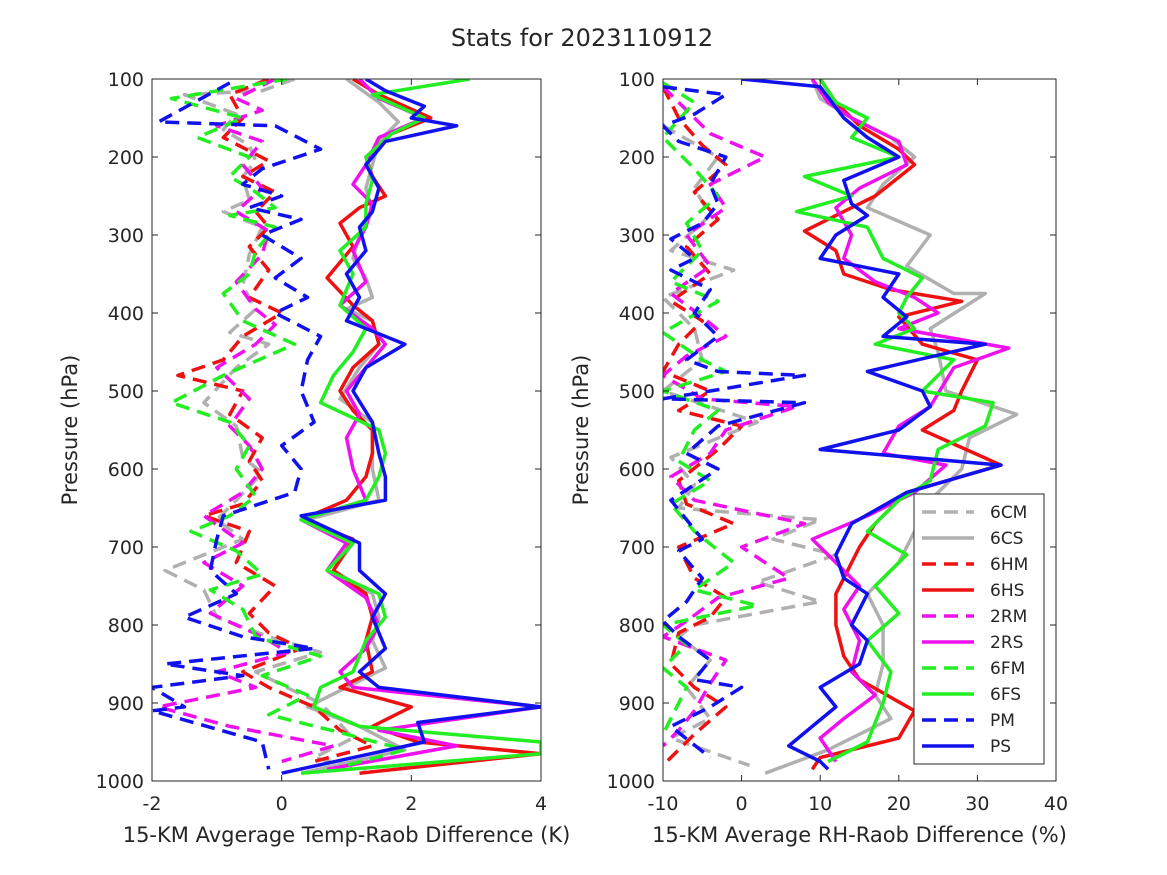 The height and width of the screenshot is (875, 1167). What do you see at coordinates (1009, 565) in the screenshot?
I see `legend-label-6hm: 6HM` at bounding box center [1009, 565].